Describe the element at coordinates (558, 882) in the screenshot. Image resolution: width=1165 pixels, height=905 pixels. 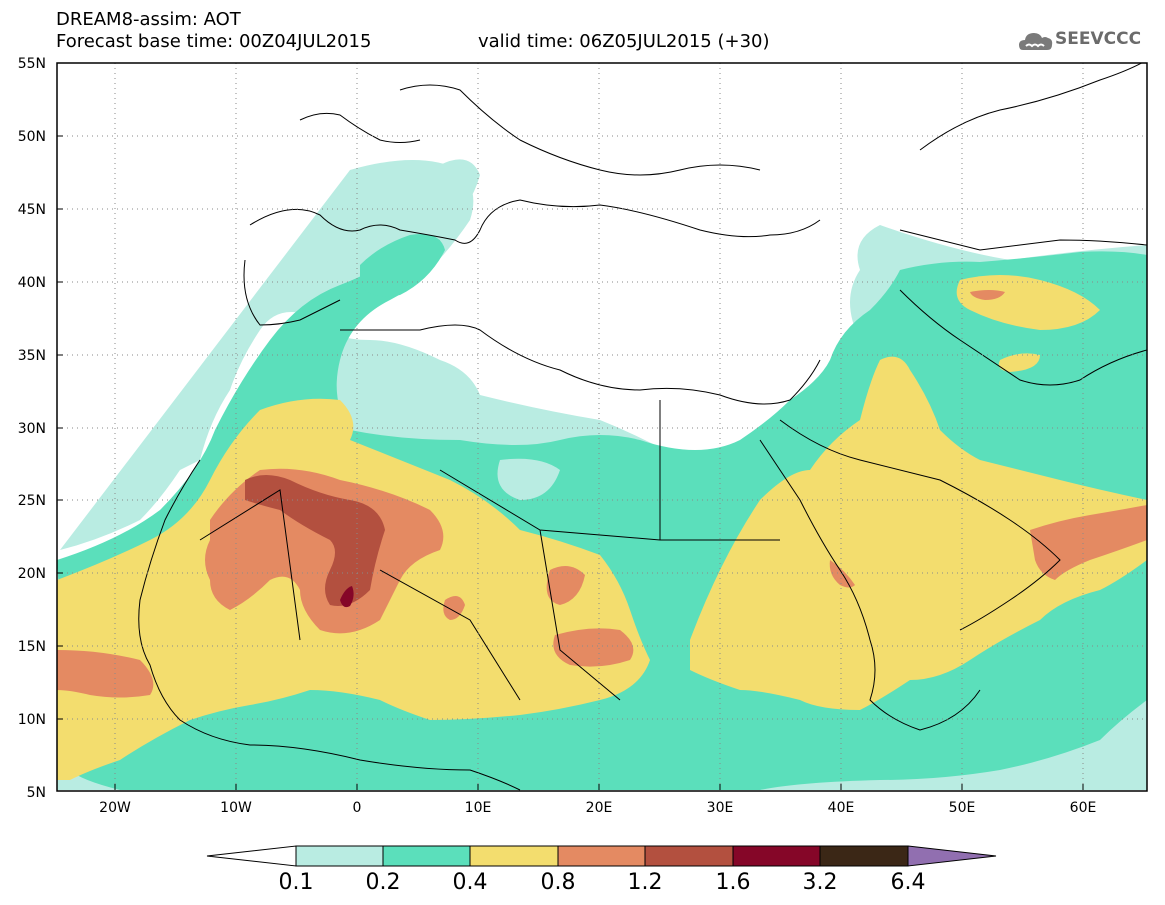
I see `colorbar-label: 0.8` at that location.